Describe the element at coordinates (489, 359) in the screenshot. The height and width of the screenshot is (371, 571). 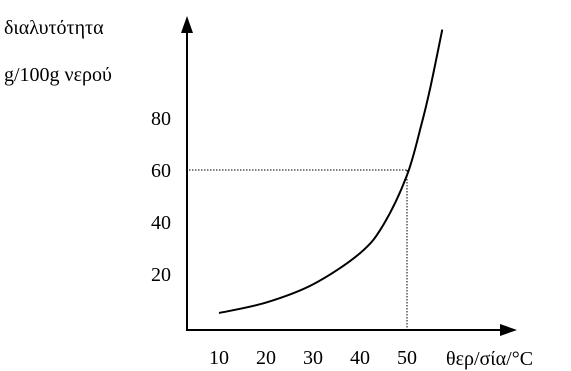
I see `x-axis-label: θερ/σία/°C` at that location.